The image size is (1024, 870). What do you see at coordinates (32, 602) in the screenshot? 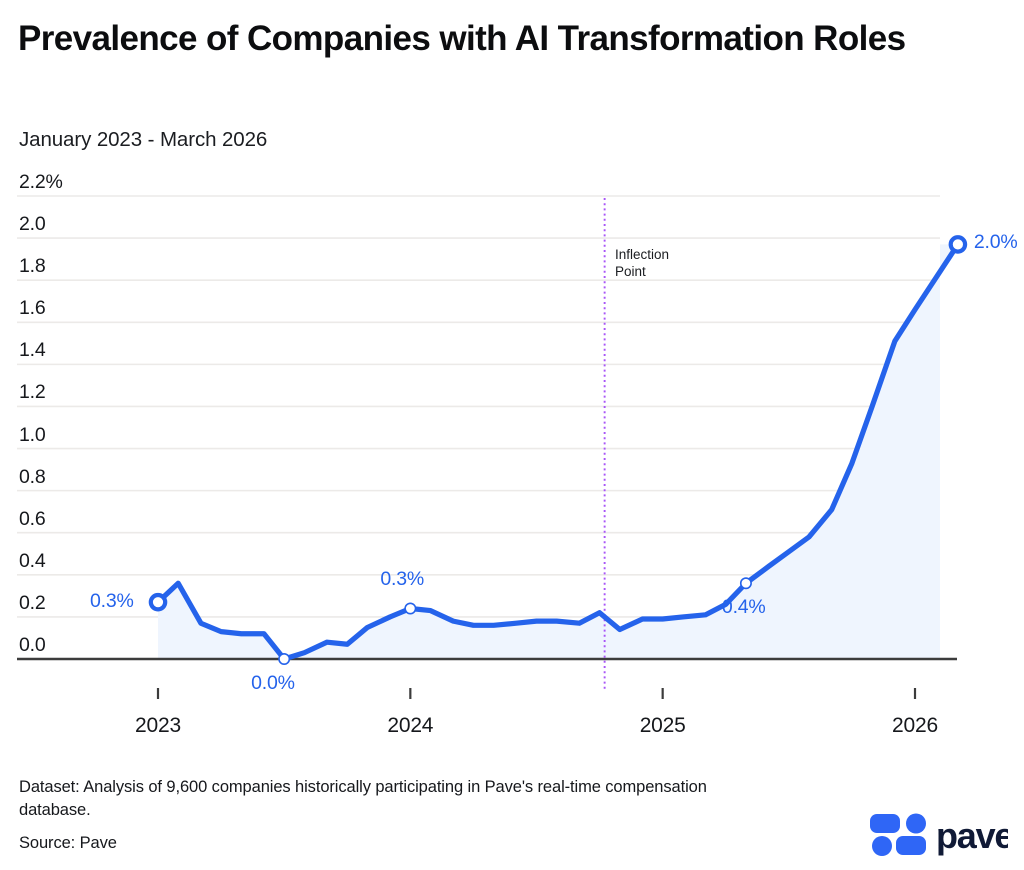
I see `y-axis-tick-label: 0.2` at bounding box center [32, 602].